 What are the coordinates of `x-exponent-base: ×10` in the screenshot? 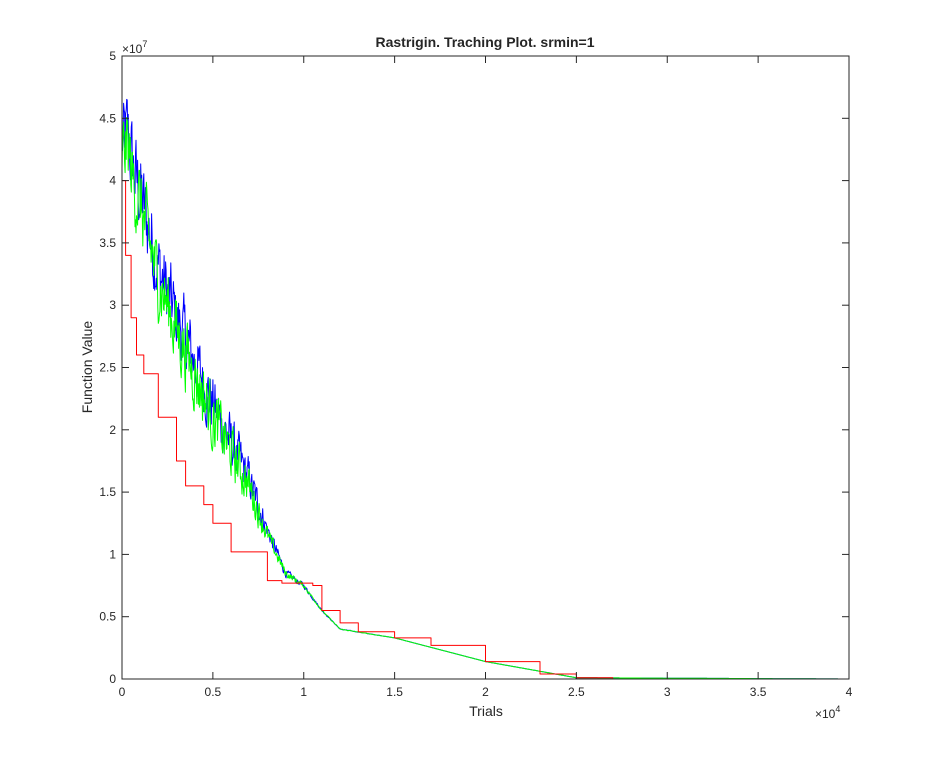 It's located at (825, 714).